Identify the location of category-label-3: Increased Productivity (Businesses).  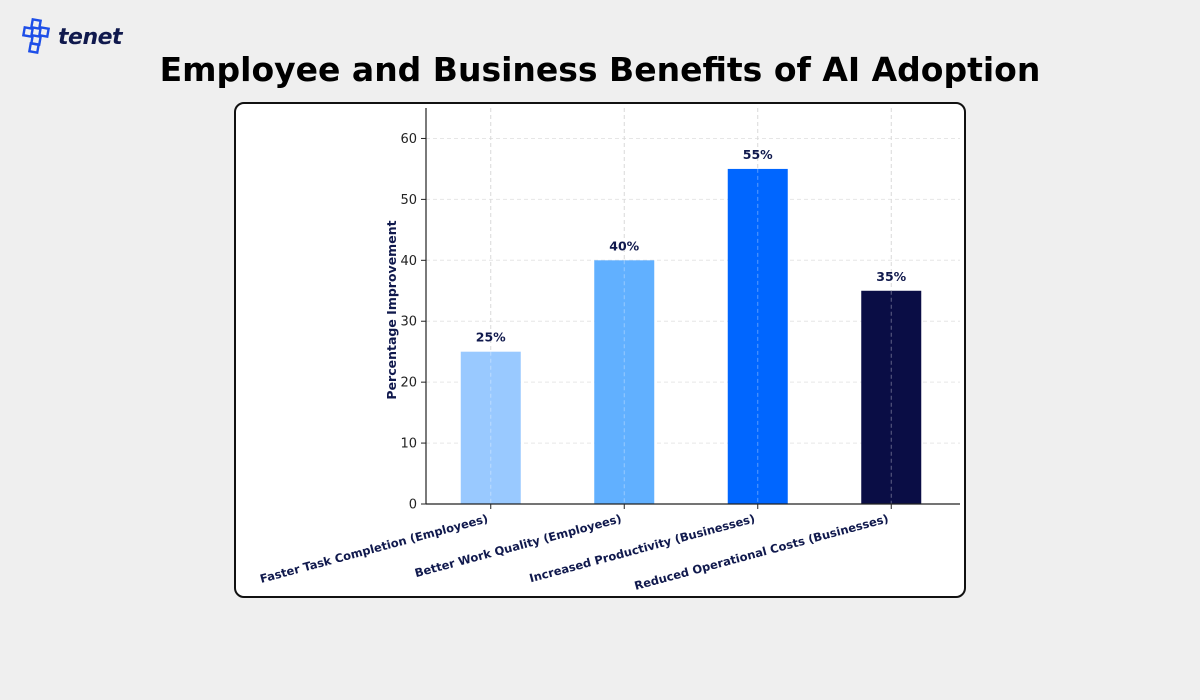
(642, 548).